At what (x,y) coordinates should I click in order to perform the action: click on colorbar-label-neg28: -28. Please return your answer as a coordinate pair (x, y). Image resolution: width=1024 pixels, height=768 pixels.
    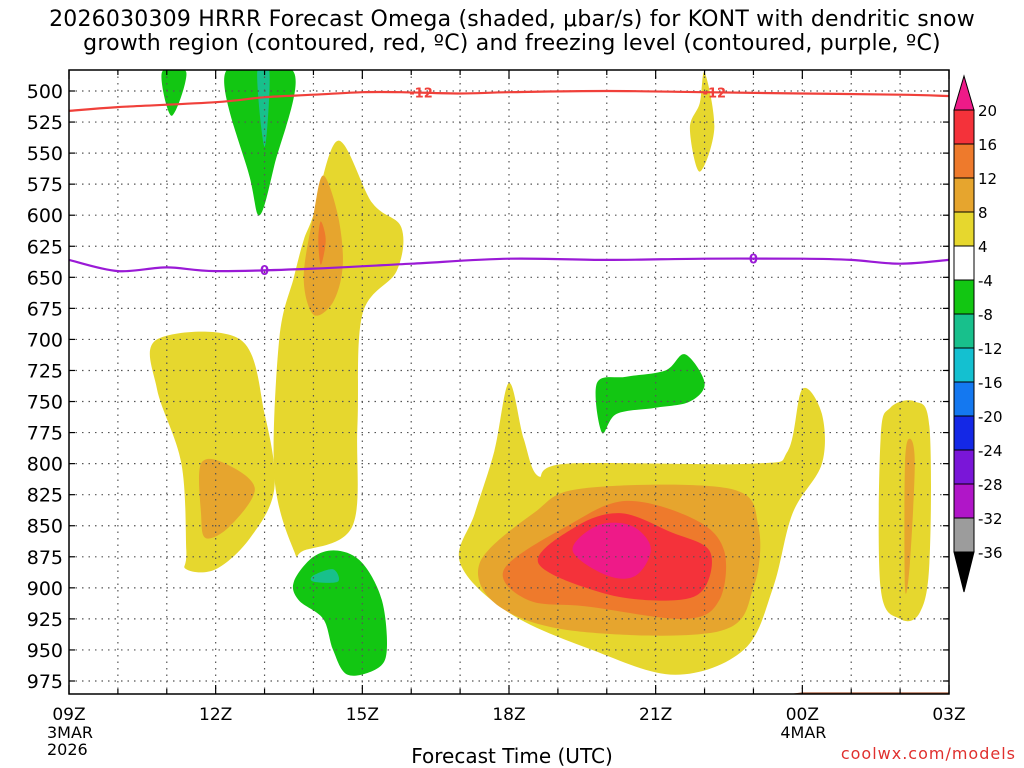
    Looking at the image, I should click on (990, 485).